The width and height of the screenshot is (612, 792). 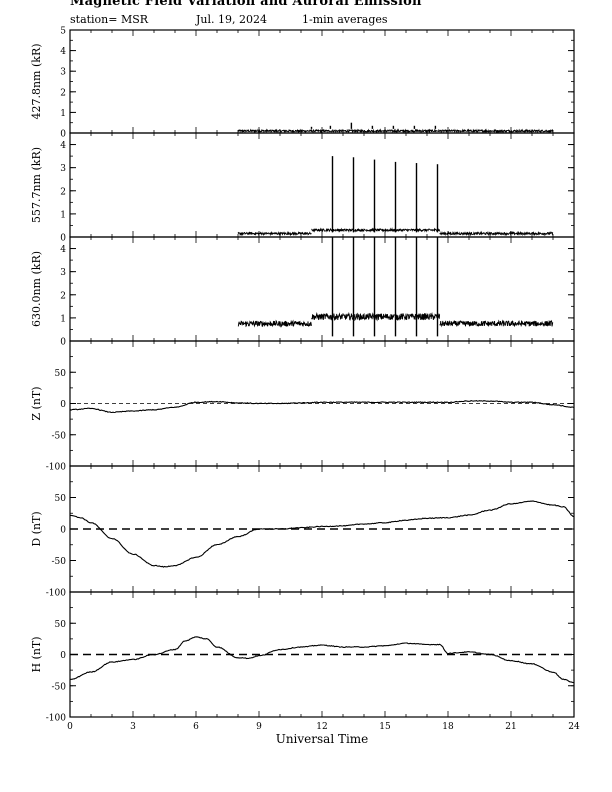 What do you see at coordinates (63, 32) in the screenshot?
I see `y-tick-label: 5` at bounding box center [63, 32].